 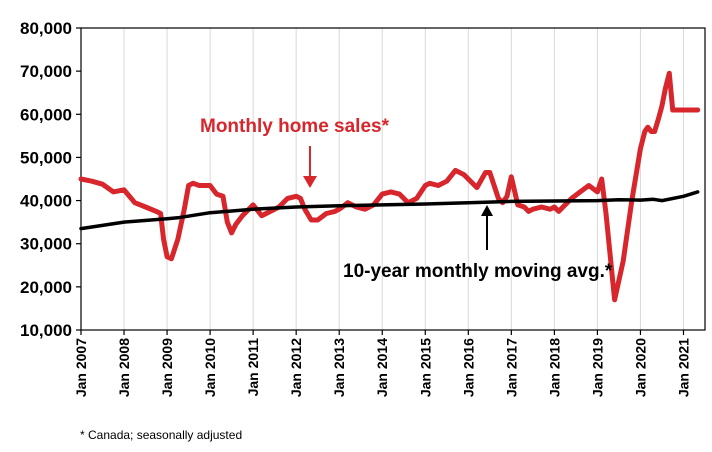 I want to click on moving-average-label: 10-year monthly moving avg.*, so click(x=478, y=271).